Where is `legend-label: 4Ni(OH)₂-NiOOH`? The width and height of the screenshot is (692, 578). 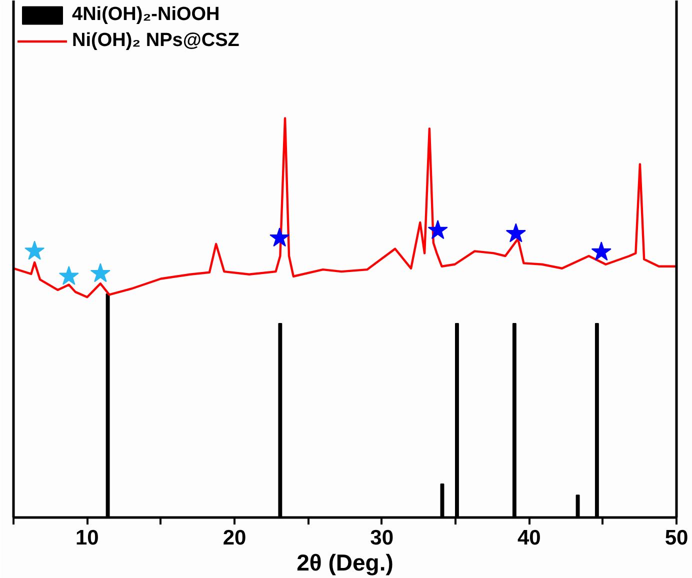
legend-label: 4Ni(OH)₂-NiOOH is located at coordinates (146, 15).